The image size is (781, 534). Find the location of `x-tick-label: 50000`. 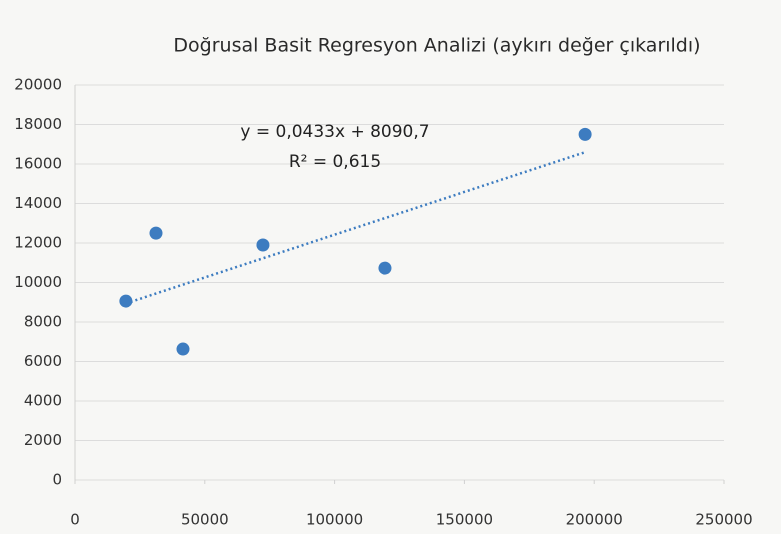

x-tick-label: 50000 is located at coordinates (205, 520).